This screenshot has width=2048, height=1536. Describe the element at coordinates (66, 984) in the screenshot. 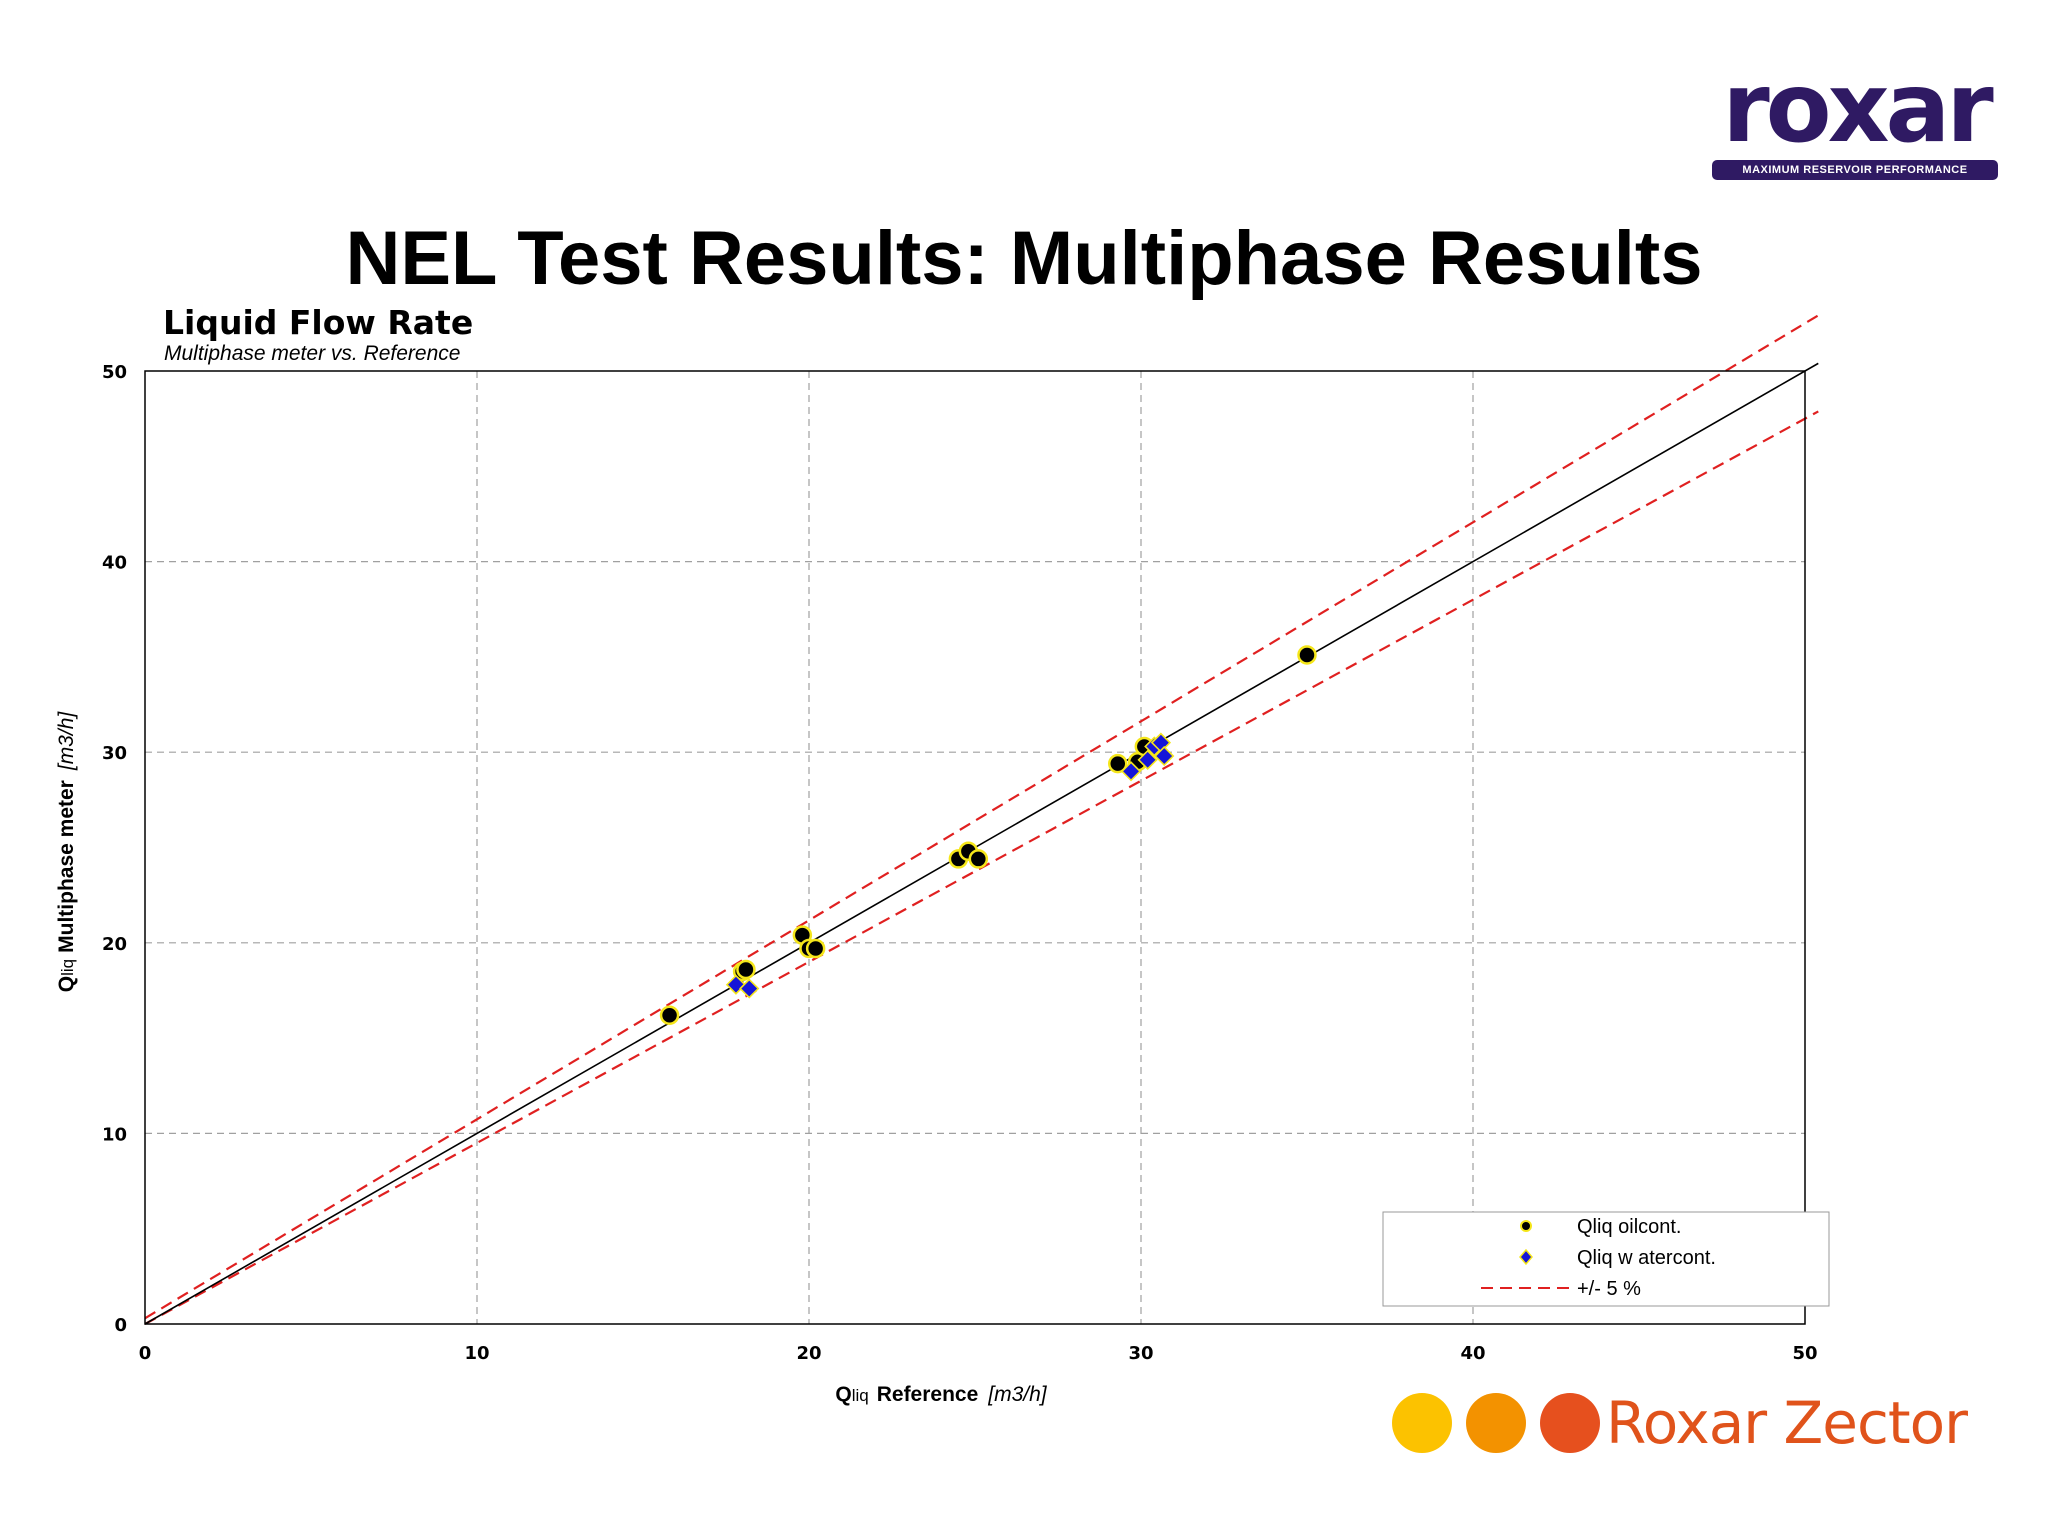

I see `y-axis-label-symbol: Q` at that location.